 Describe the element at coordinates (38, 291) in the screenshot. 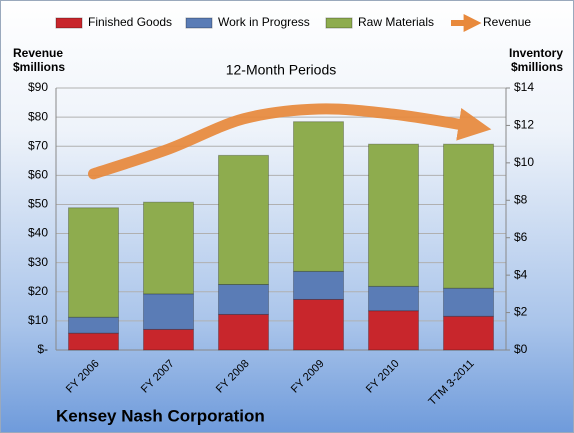

I see `y-tick-label: $20` at that location.